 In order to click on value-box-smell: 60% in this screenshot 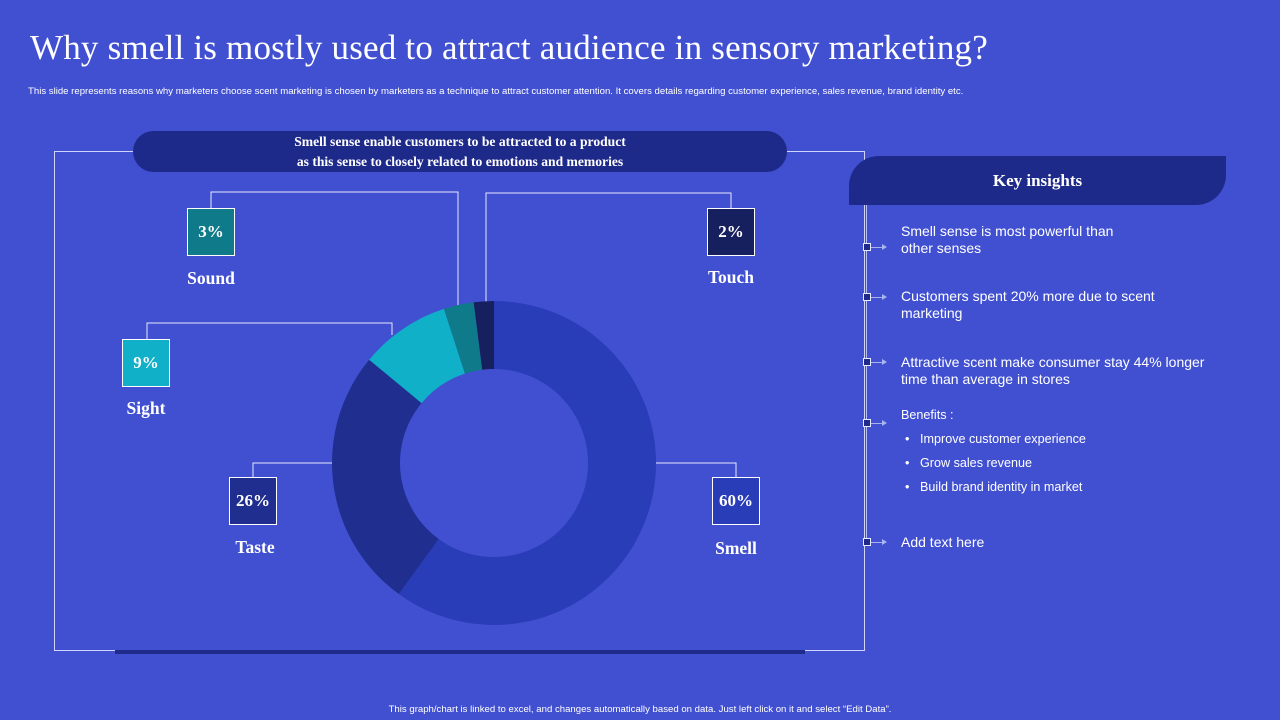, I will do `click(736, 501)`.